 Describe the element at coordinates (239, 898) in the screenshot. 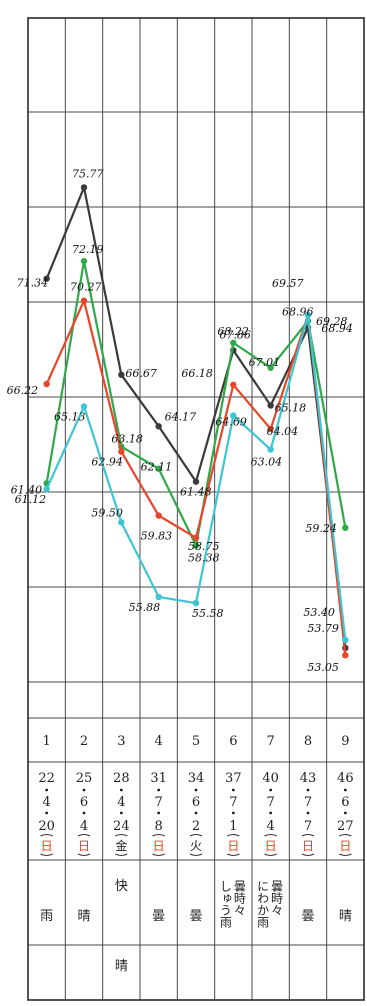

I see `weather: 曇時々` at that location.